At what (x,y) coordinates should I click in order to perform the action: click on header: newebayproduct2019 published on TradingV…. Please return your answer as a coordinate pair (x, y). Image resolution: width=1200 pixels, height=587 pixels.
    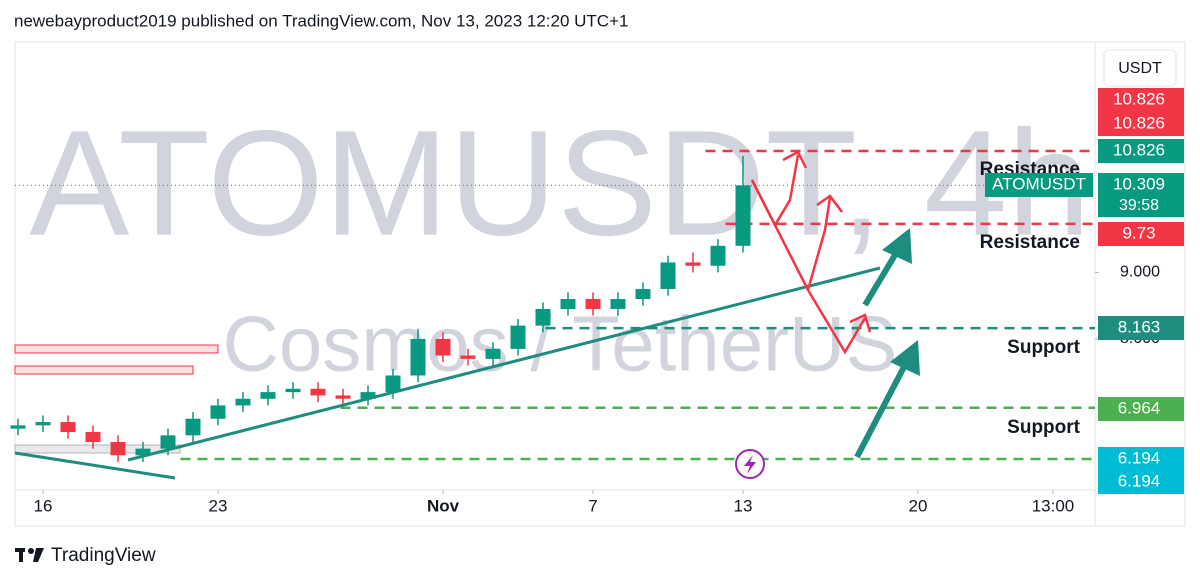
    Looking at the image, I should click on (321, 20).